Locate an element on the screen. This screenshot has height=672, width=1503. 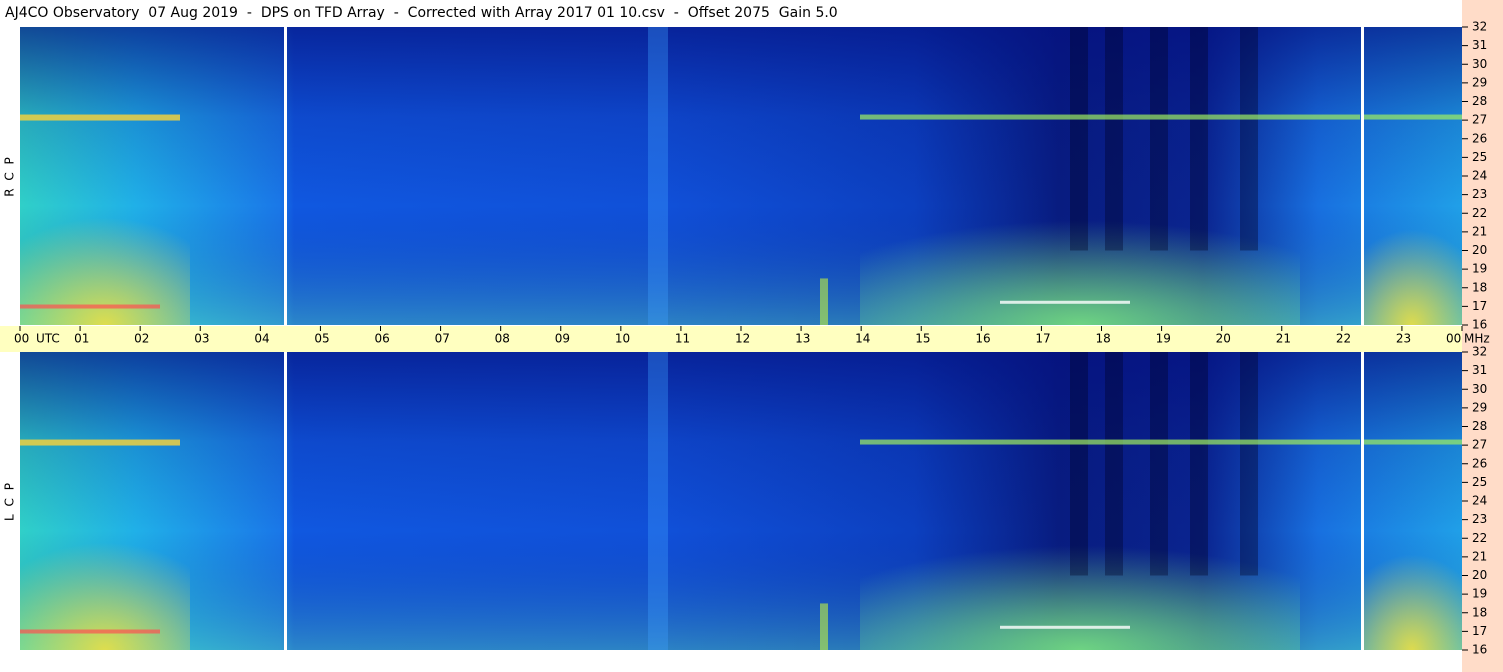
x-tick-label: 23 is located at coordinates (1403, 339).